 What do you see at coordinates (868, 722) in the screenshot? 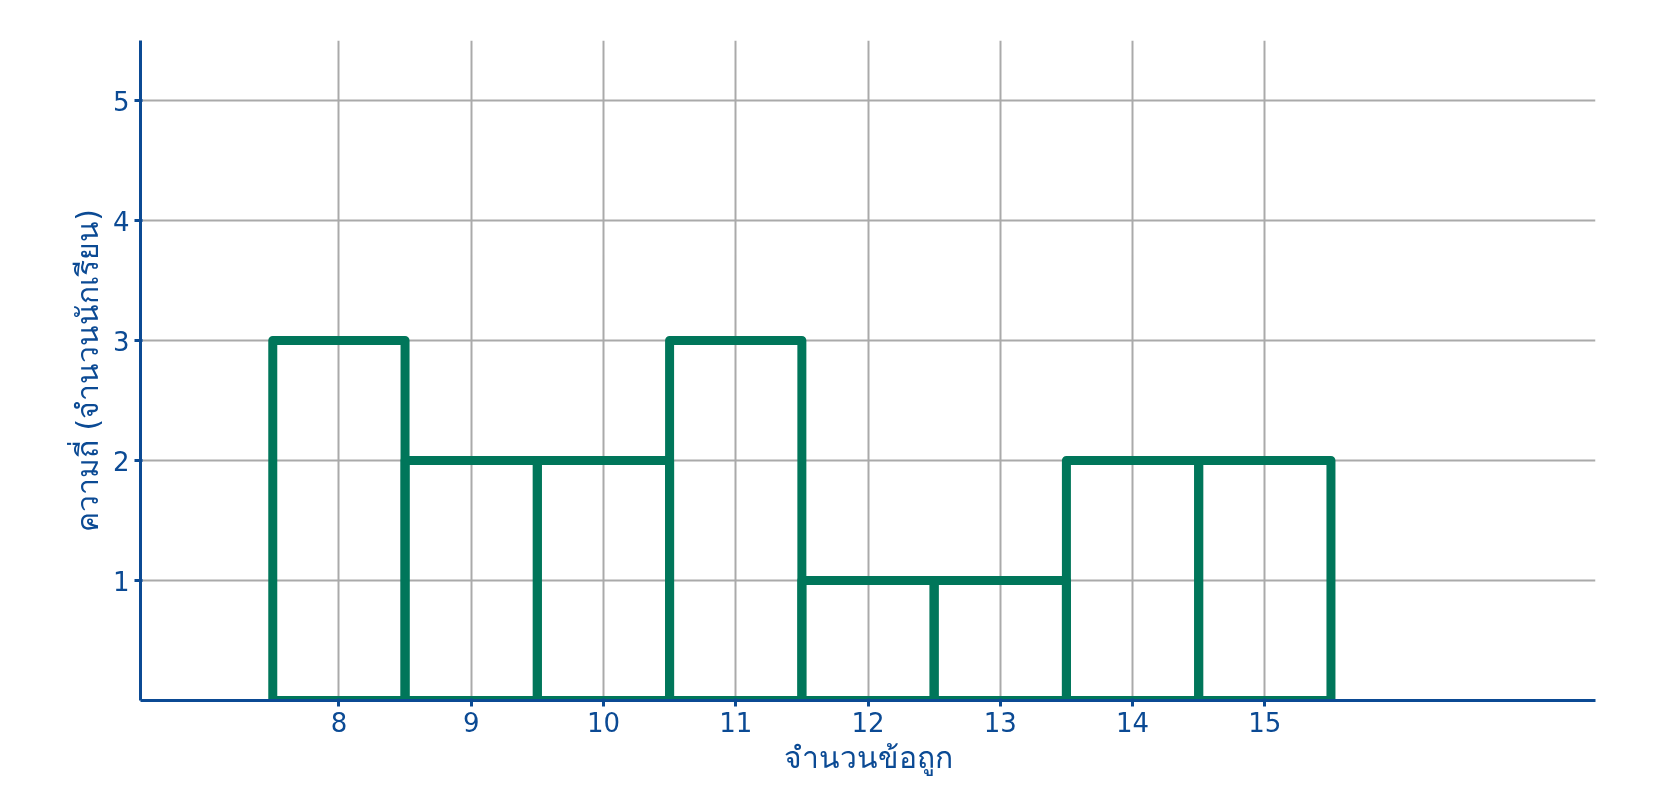
I see `x-tick-label: 12` at bounding box center [868, 722].